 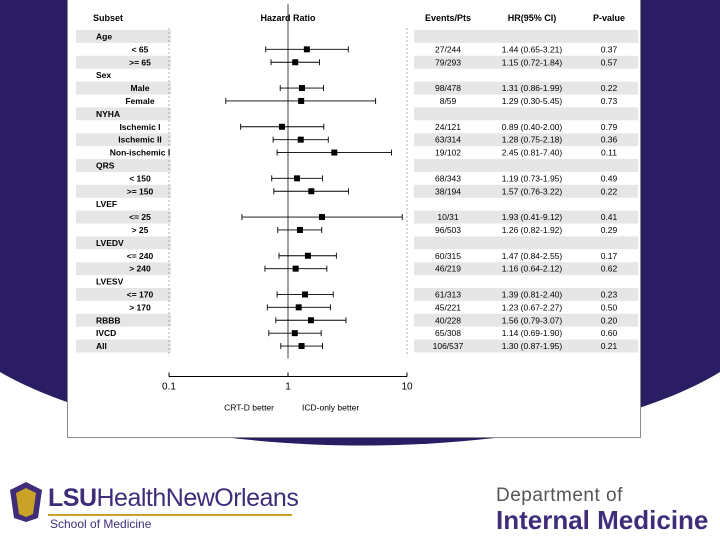 What do you see at coordinates (108, 18) in the screenshot?
I see `header-subset: Subset` at bounding box center [108, 18].